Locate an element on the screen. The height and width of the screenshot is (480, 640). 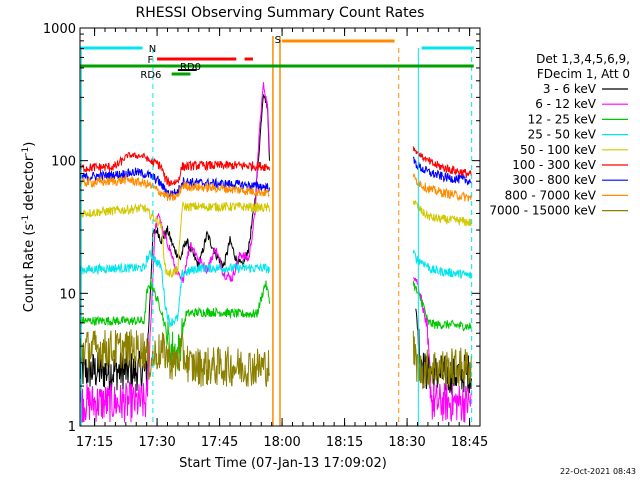
series-12-25-kev is located at coordinates (275, 324).